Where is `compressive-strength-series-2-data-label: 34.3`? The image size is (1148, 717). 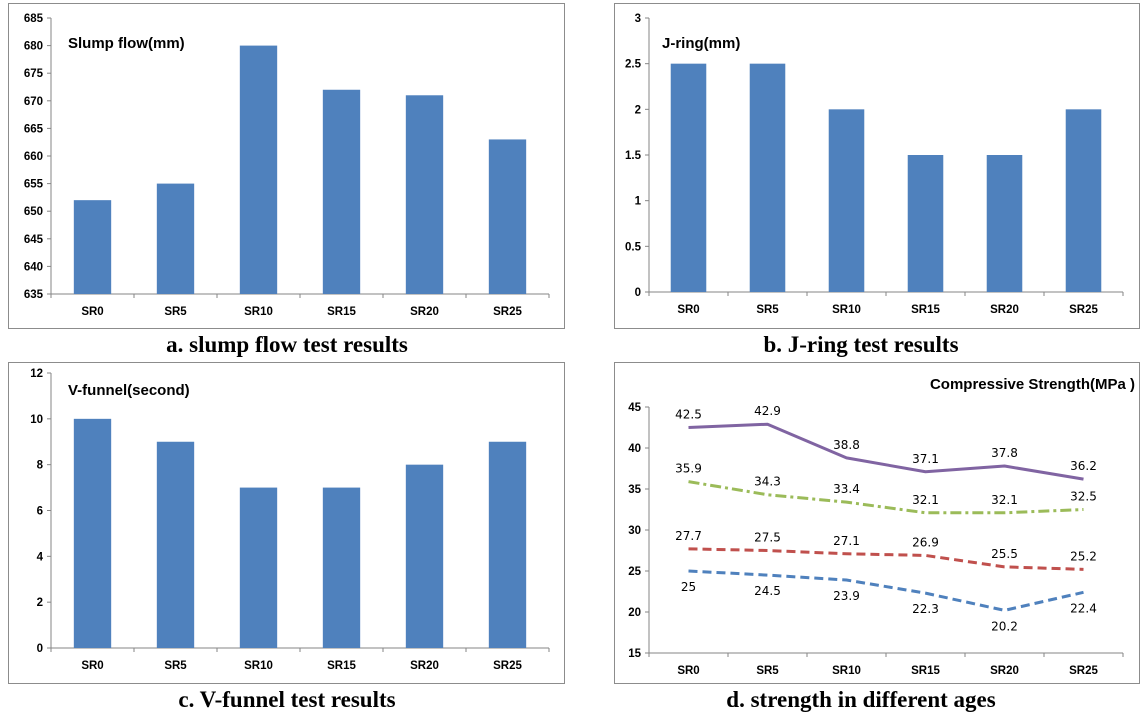
compressive-strength-series-2-data-label: 34.3 is located at coordinates (767, 482).